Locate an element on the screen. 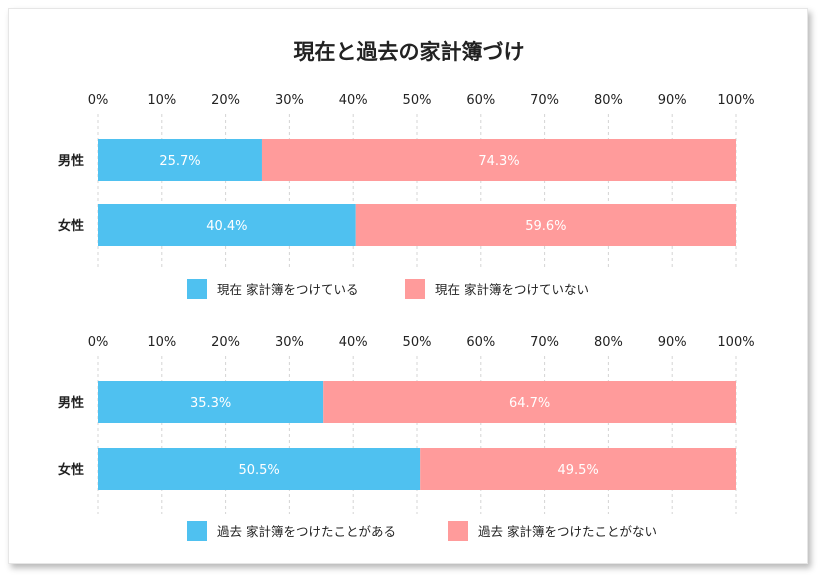 The height and width of the screenshot is (576, 818). data-label: 64.7% is located at coordinates (529, 403).